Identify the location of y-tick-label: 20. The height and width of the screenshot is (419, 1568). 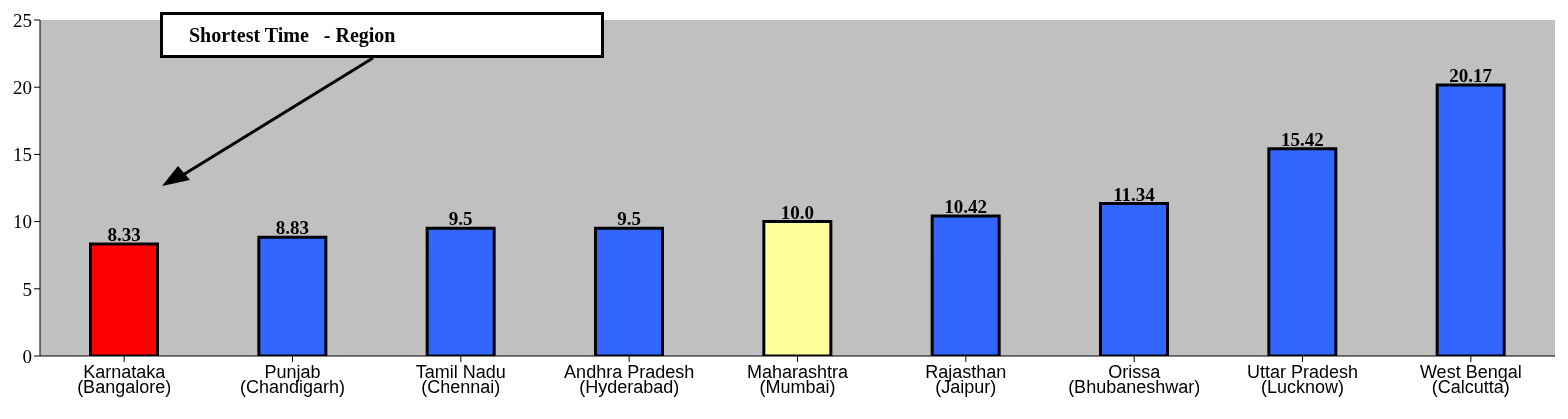
(22, 87).